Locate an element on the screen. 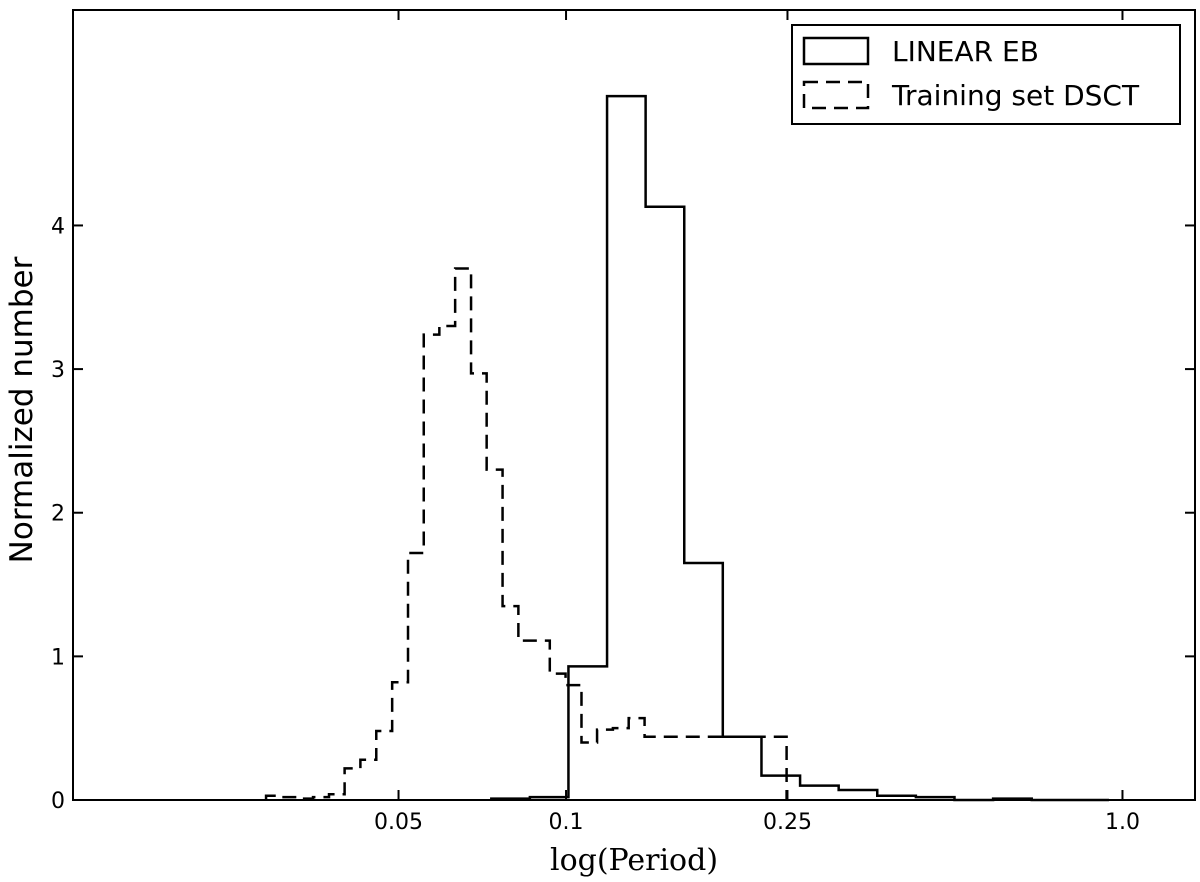 The width and height of the screenshot is (1200, 882). y-axis-label: Normalized number is located at coordinates (22, 409).